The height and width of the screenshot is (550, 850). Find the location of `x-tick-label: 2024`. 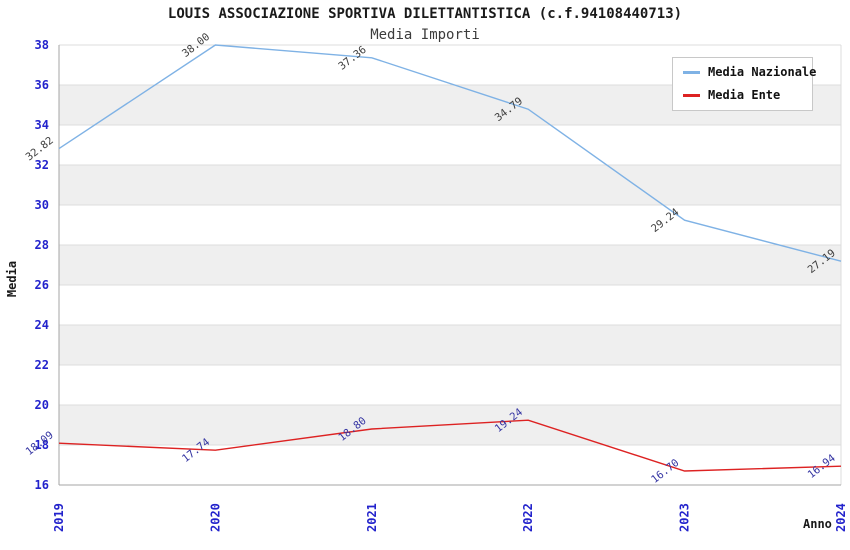

x-tick-label: 2024 is located at coordinates (841, 517).